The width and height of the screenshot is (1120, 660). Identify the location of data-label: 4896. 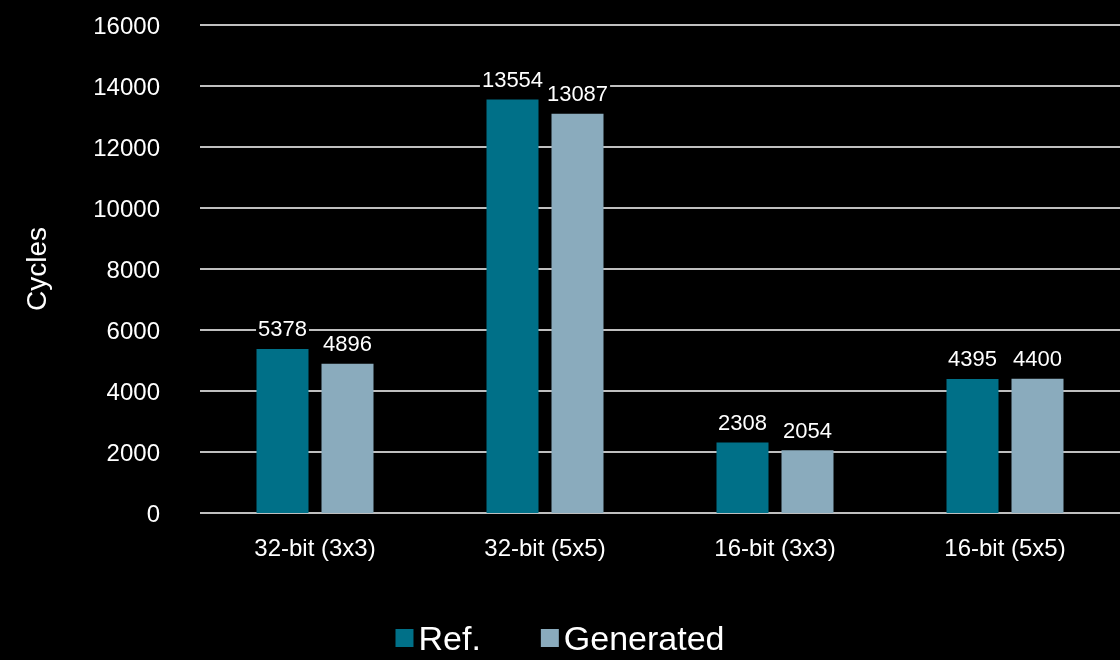
(347, 344).